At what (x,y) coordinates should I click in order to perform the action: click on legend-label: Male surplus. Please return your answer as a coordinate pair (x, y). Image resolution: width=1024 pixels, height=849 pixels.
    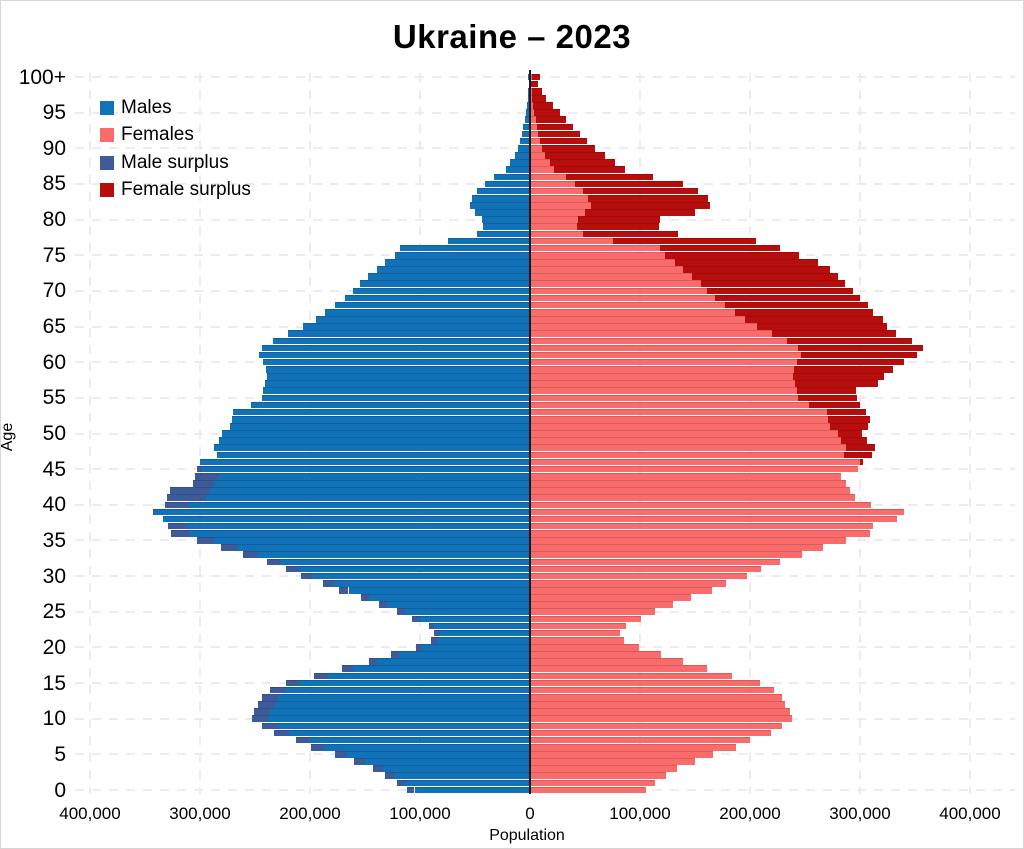
    Looking at the image, I should click on (175, 162).